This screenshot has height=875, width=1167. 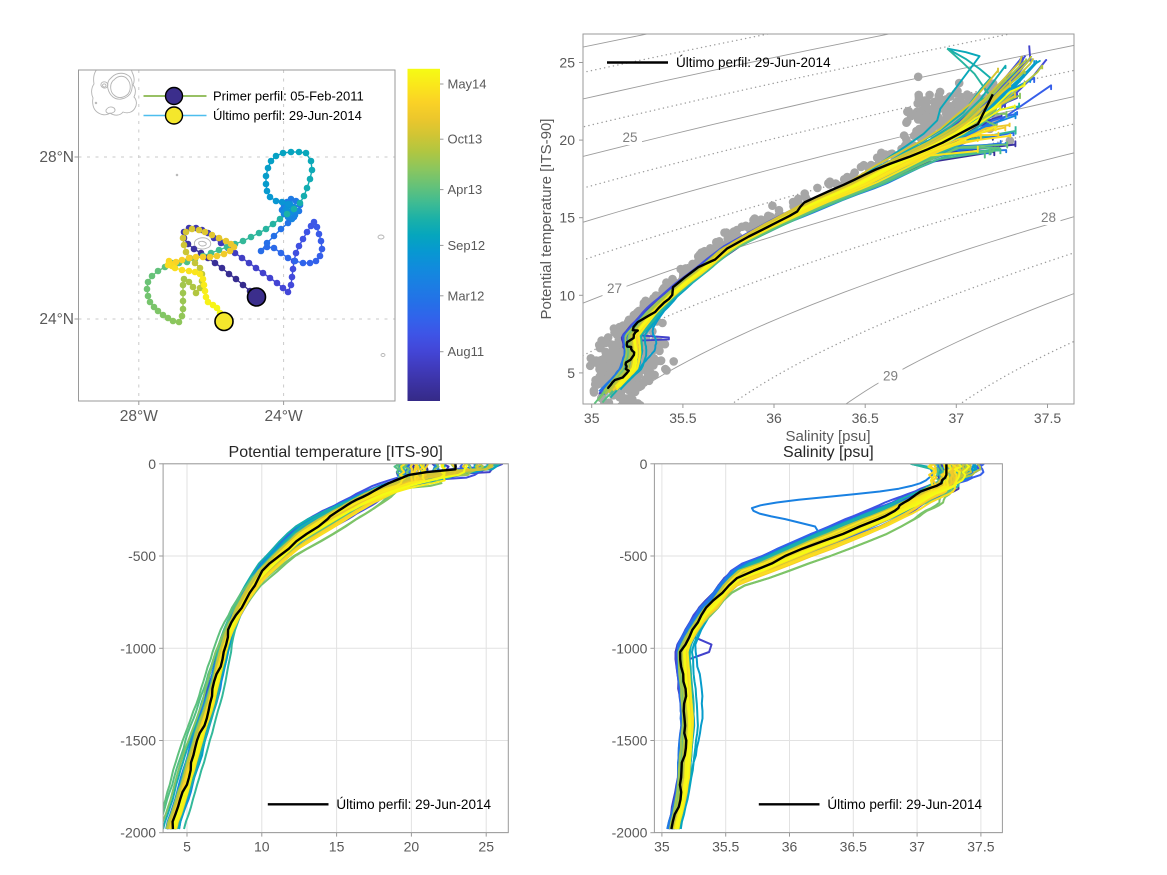 I want to click on svg-text: Mar12, so click(x=466, y=295).